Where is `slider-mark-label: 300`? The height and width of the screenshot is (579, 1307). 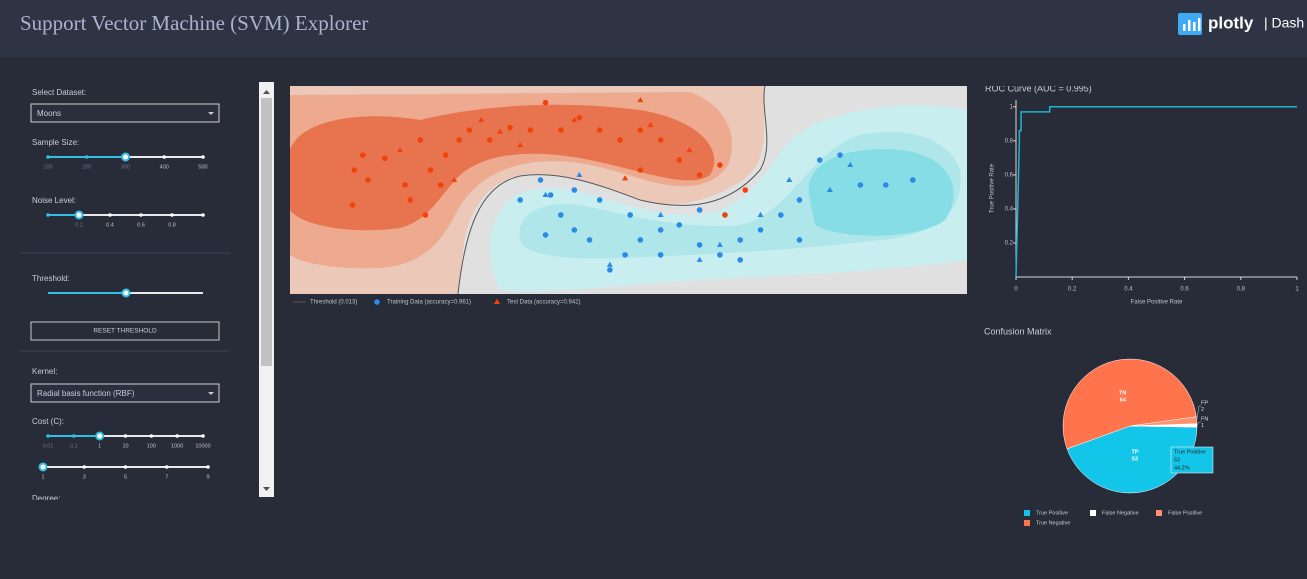 slider-mark-label: 300 is located at coordinates (125, 167).